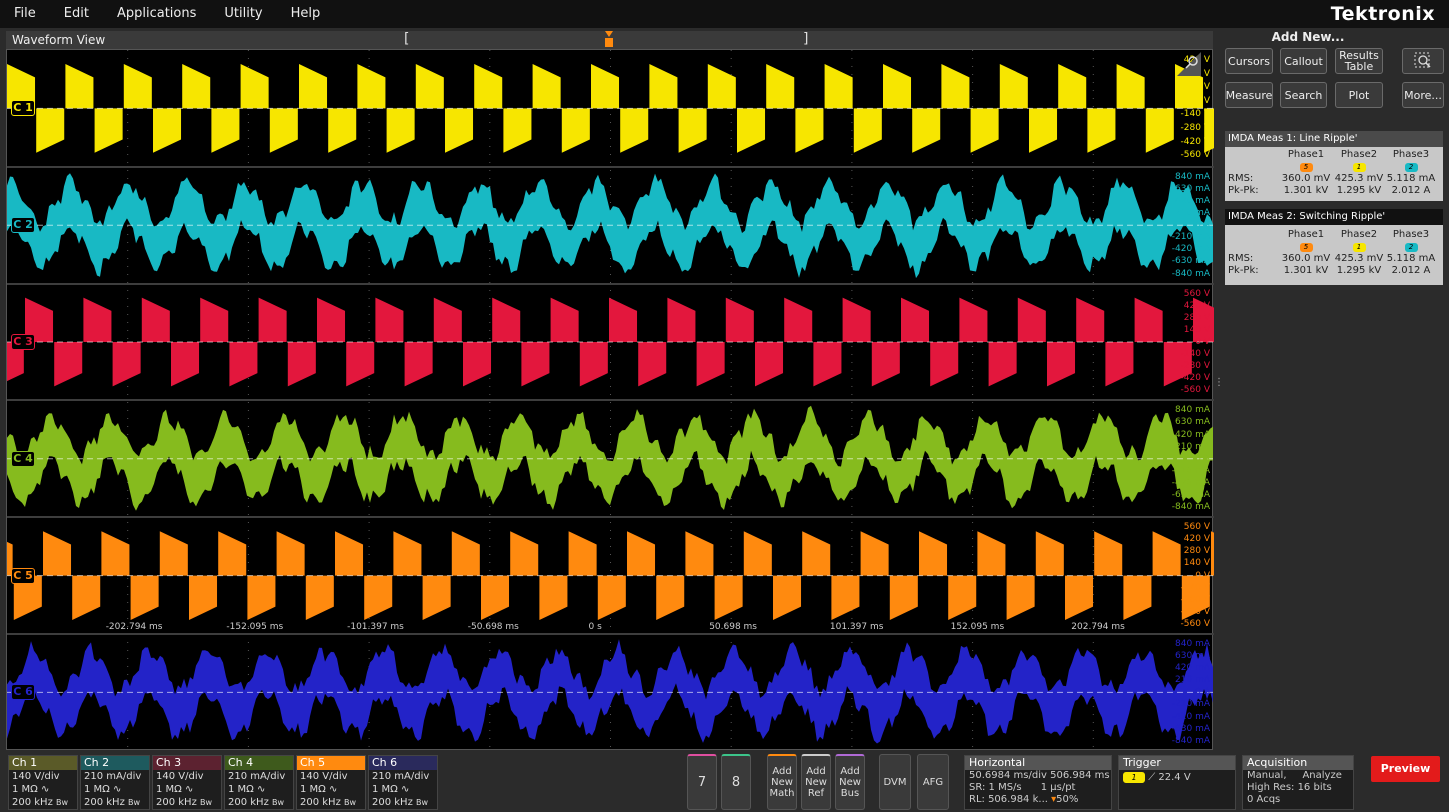  I want to click on record-view-right-bracket: ], so click(806, 39).